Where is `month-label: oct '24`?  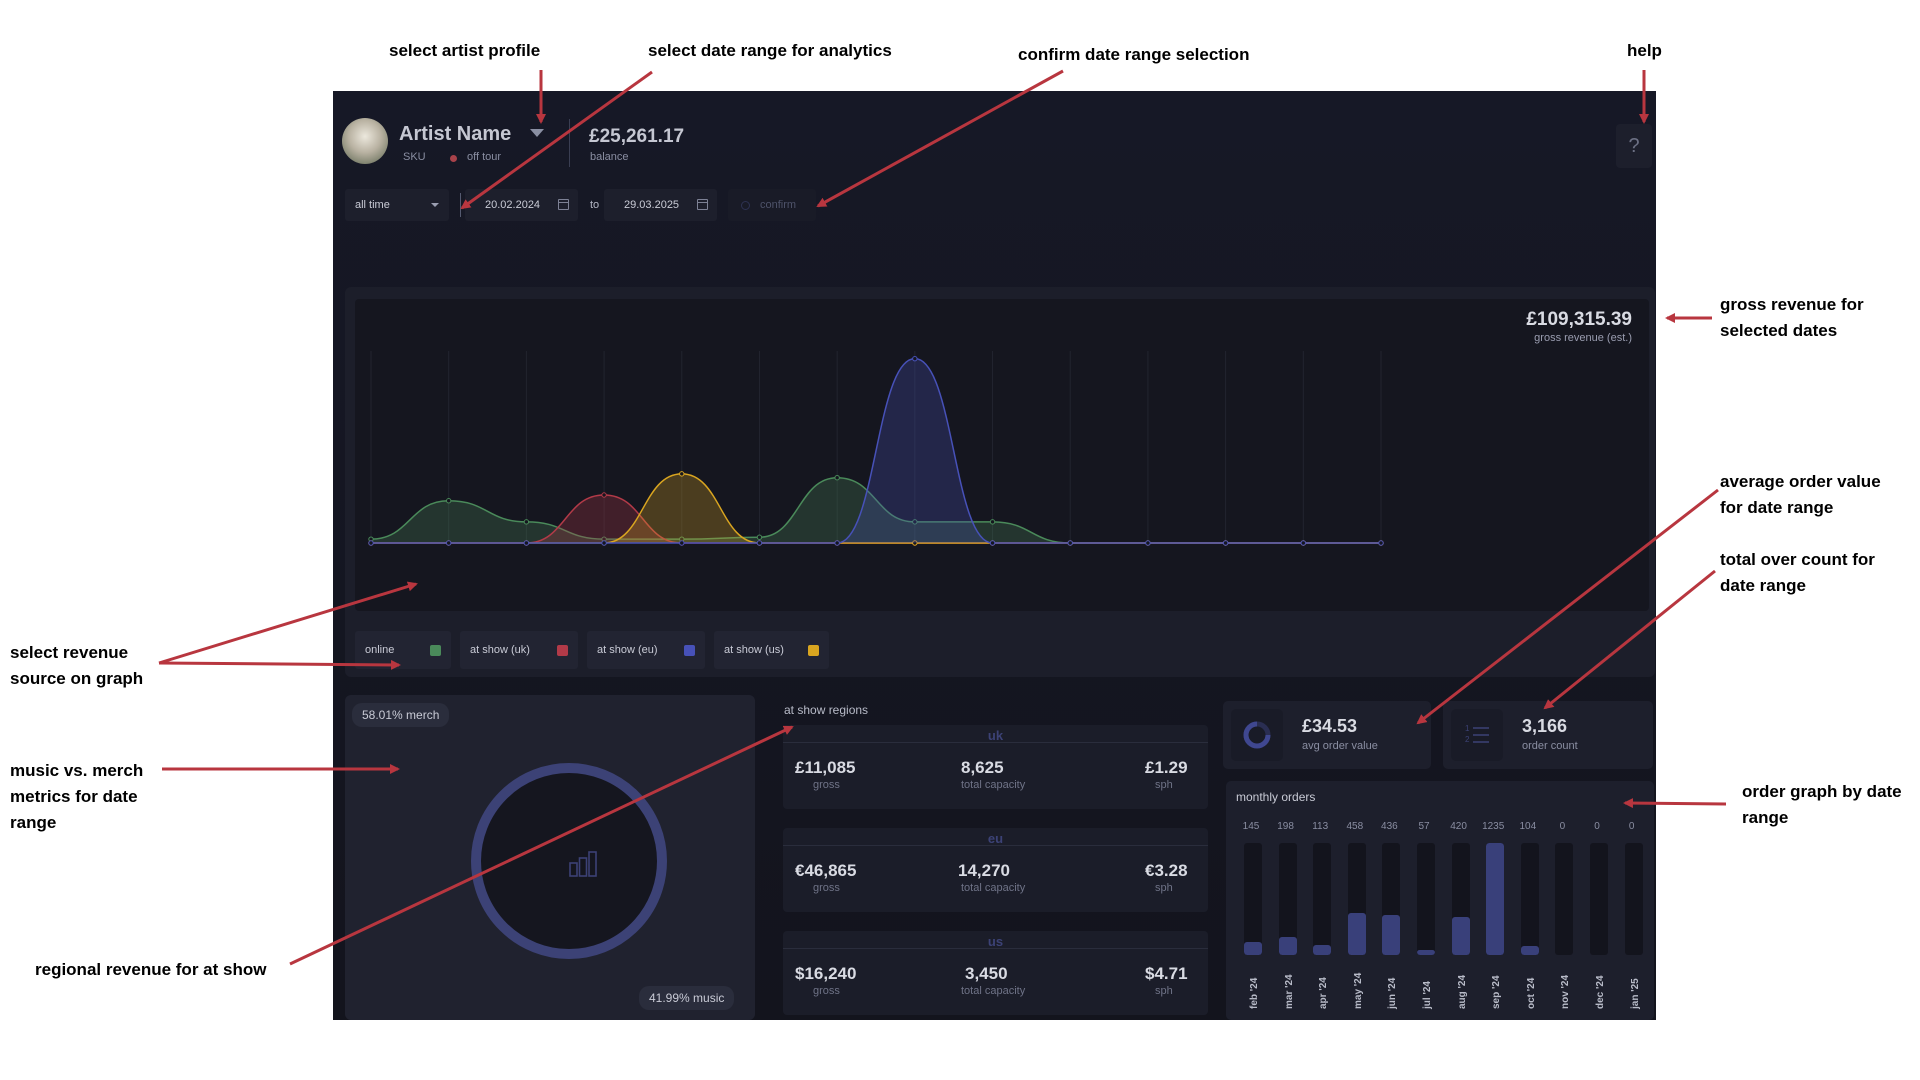 month-label: oct '24 is located at coordinates (1531, 993).